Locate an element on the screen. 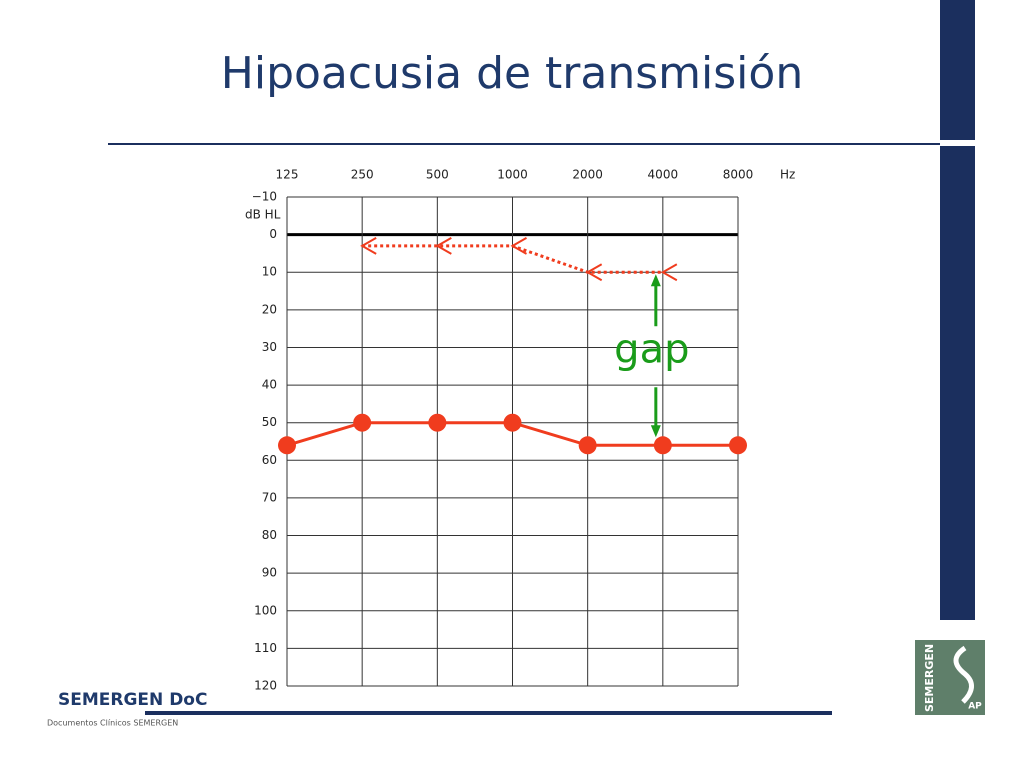 Image resolution: width=1024 pixels, height=768 pixels. footer-subtitle: Documentos Clínicos SEMERGEN is located at coordinates (112, 723).